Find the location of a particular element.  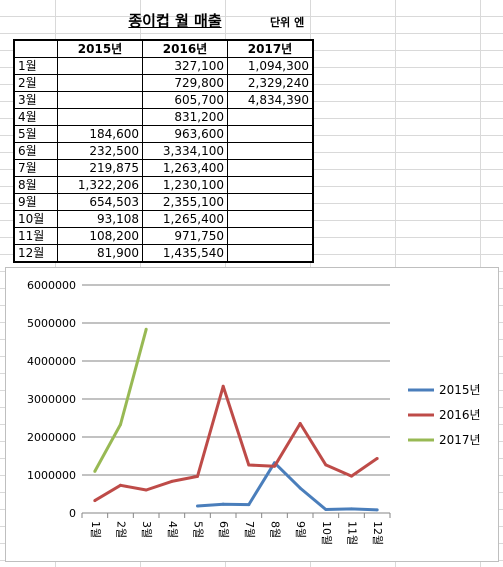

month-cell: 11월 is located at coordinates (35, 236).